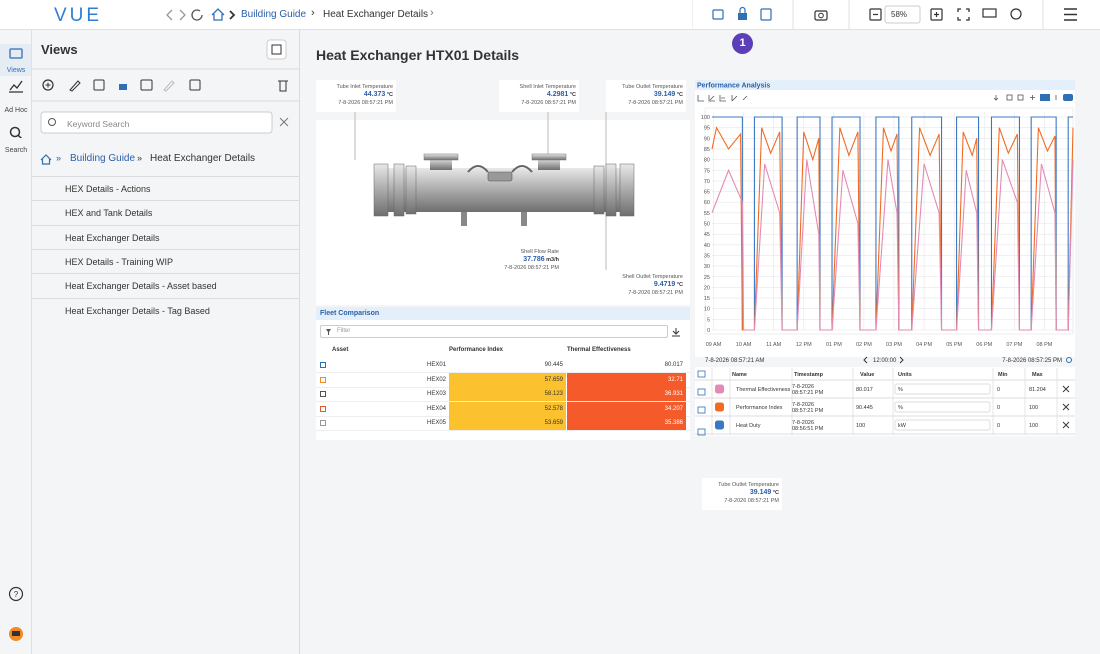  What do you see at coordinates (197, 15) in the screenshot?
I see `refresh` at bounding box center [197, 15].